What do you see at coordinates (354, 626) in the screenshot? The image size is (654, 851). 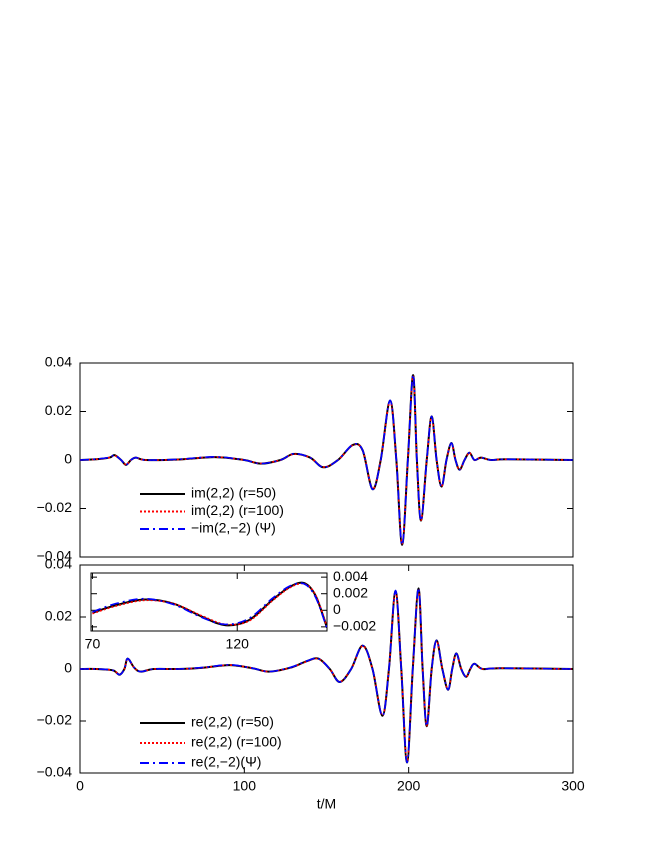 I see `y-tick-label: −0.002` at bounding box center [354, 626].